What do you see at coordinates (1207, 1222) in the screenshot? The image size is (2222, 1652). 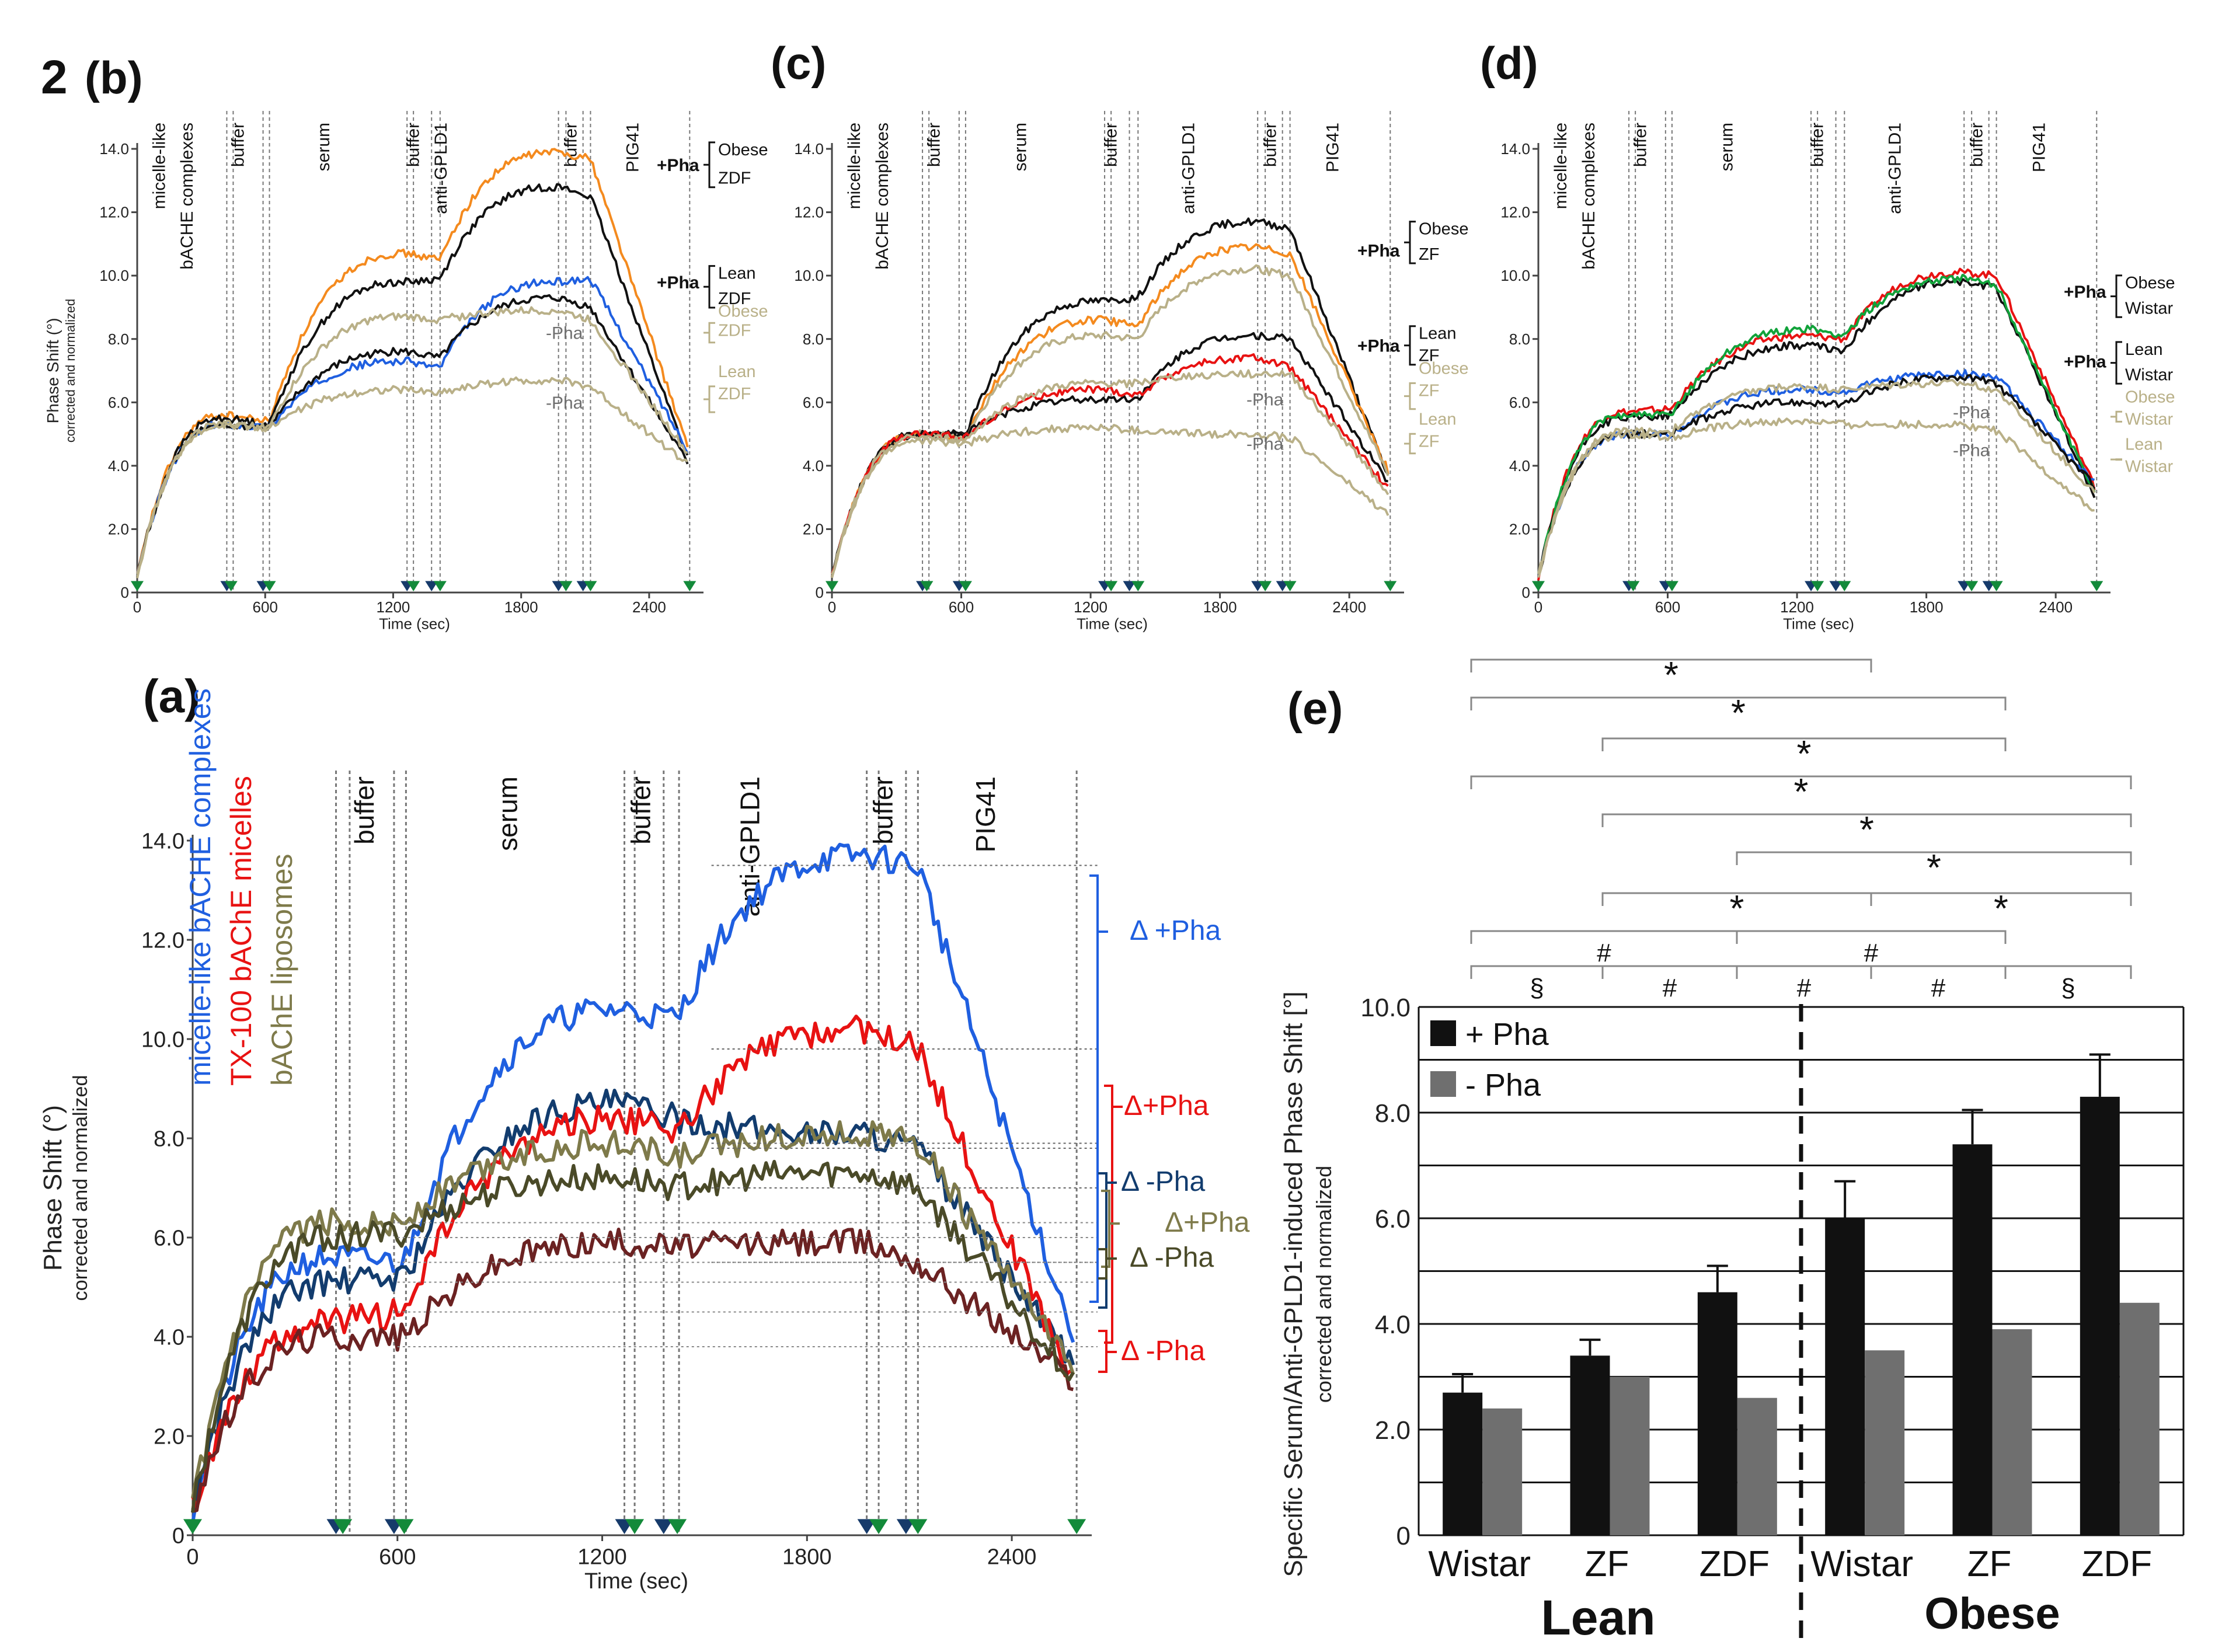 I see `delta-label: Δ+Pha` at bounding box center [1207, 1222].